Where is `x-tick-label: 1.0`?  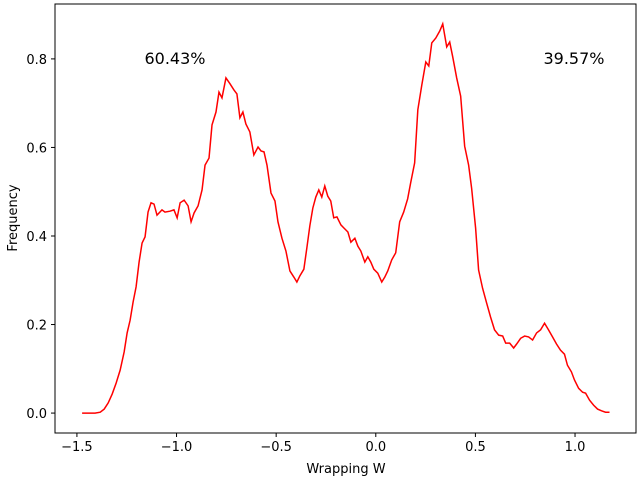 x-tick-label: 1.0 is located at coordinates (575, 447).